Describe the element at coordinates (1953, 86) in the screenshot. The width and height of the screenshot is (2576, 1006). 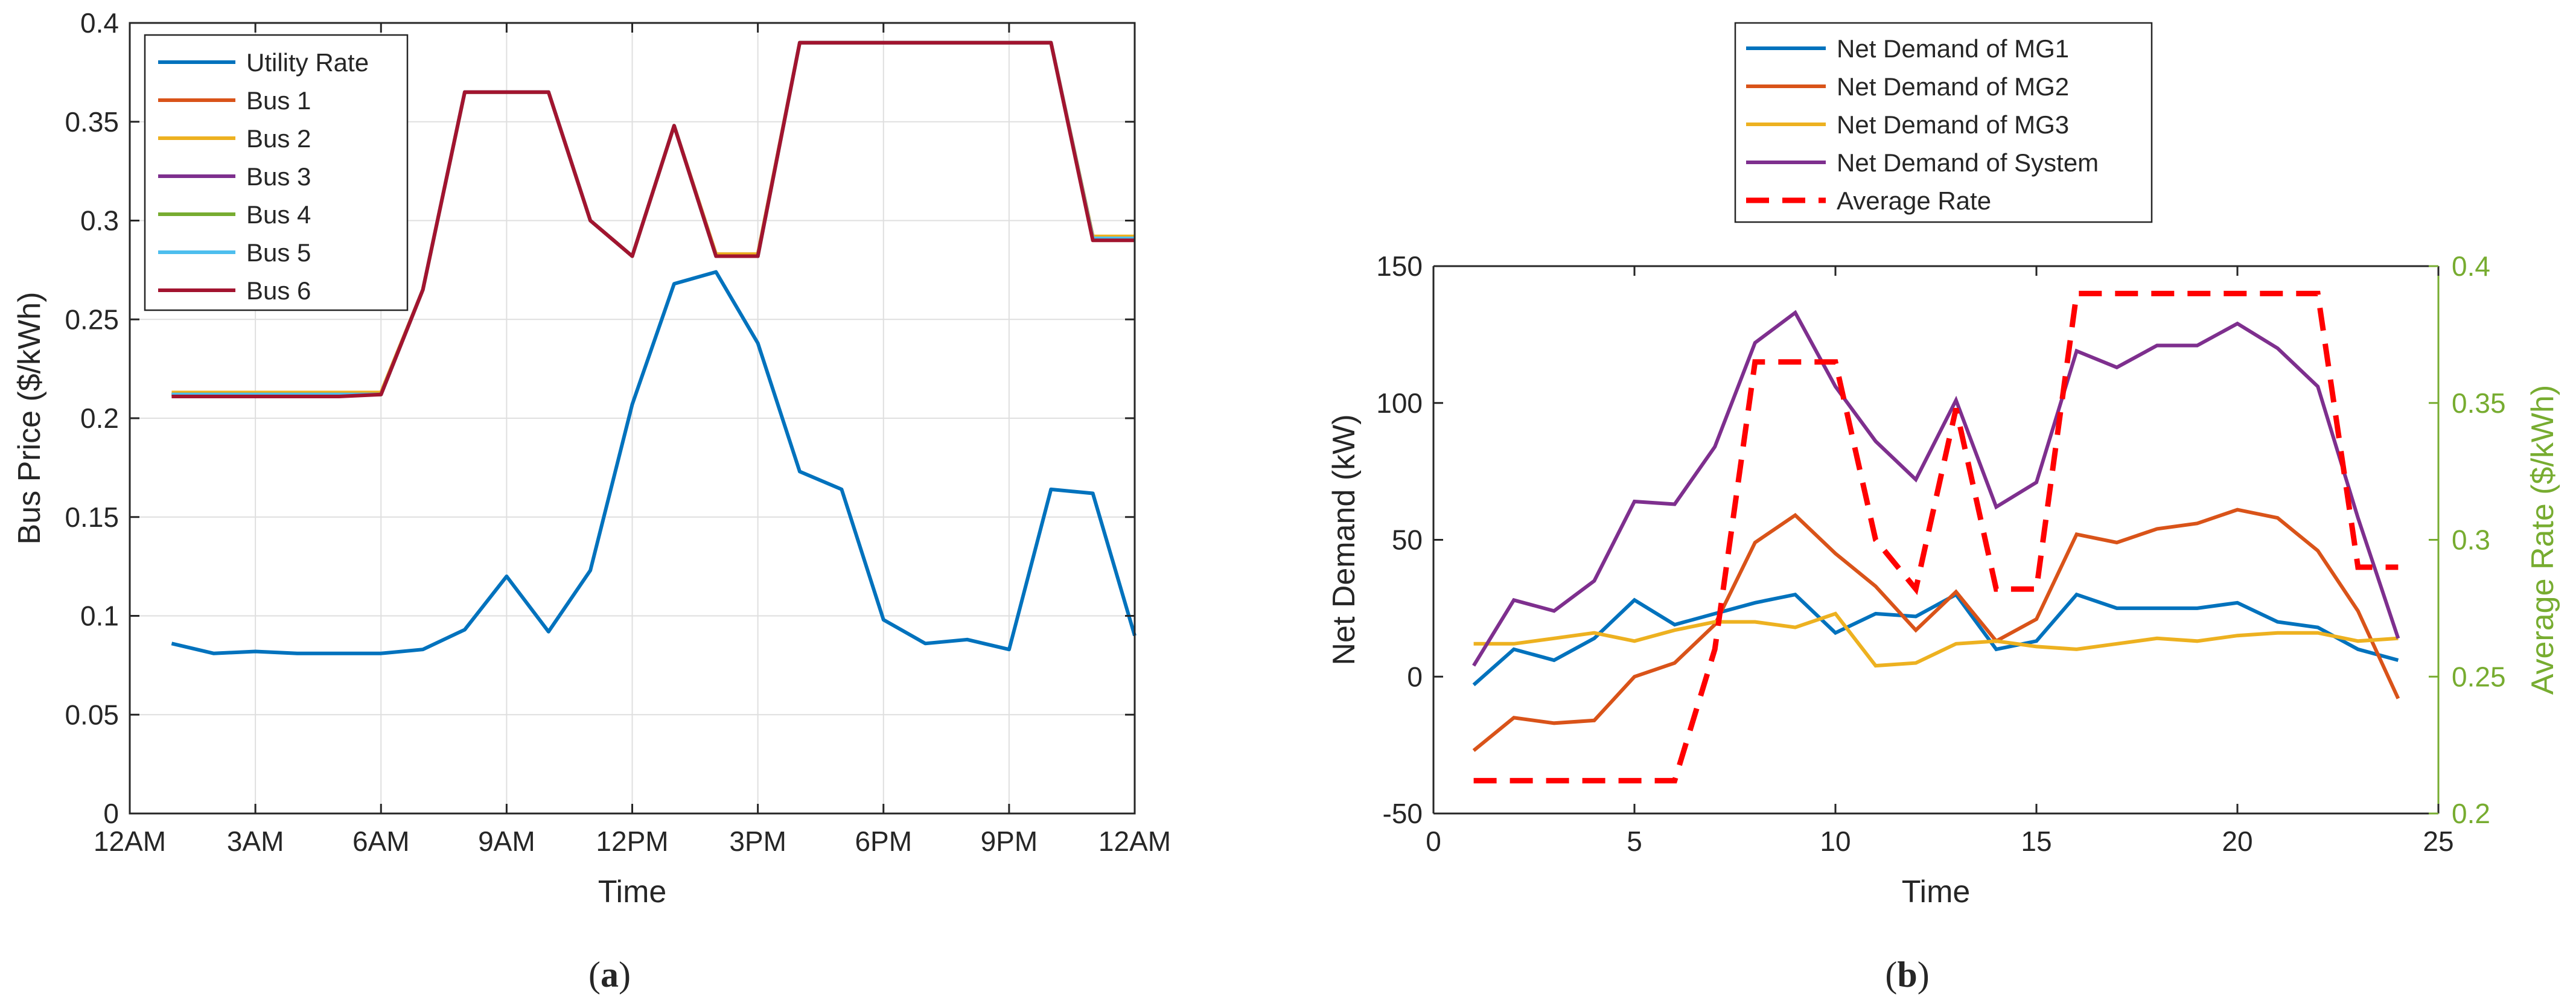
I see `legend-label-b-2: Net Demand of MG2` at that location.